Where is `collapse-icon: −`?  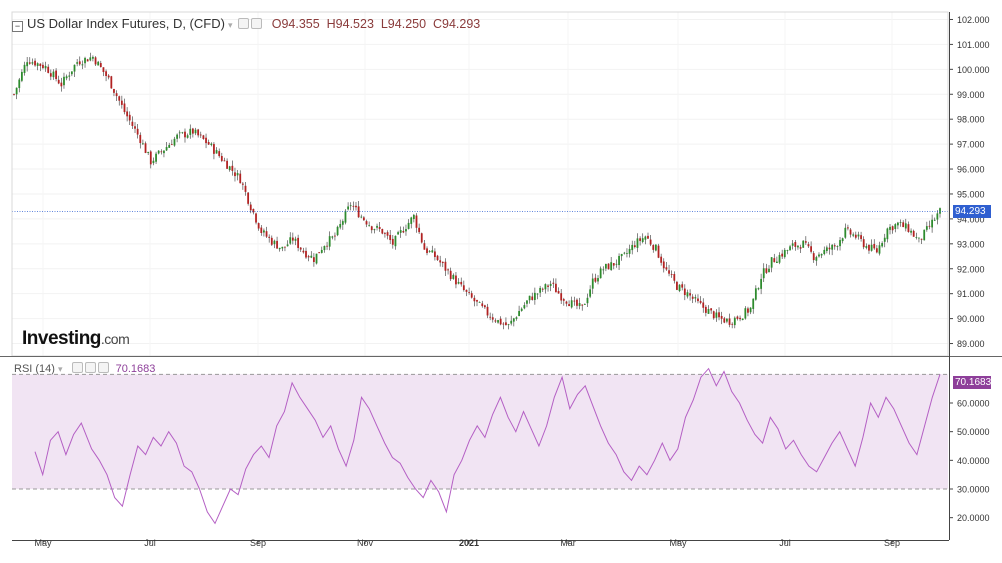 collapse-icon: − is located at coordinates (17, 26).